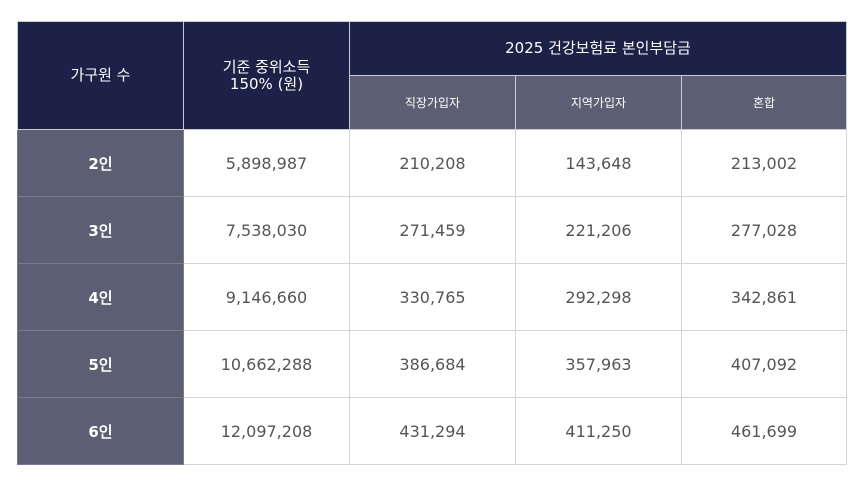 Image resolution: width=865 pixels, height=486 pixels. Describe the element at coordinates (764, 431) in the screenshot. I see `mixed-premium-cell: 461,699` at that location.